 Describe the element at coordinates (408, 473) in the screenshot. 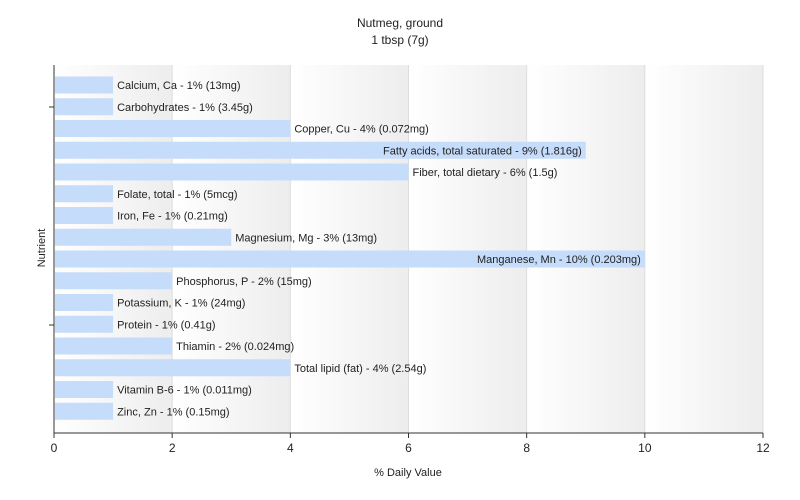

I see `x-axis-label: % Daily Value` at that location.